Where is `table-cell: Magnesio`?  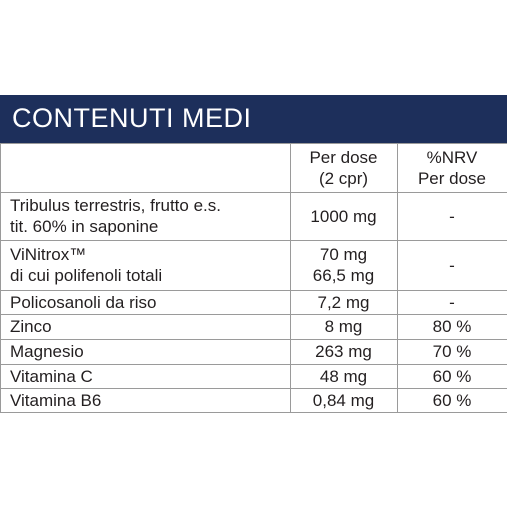 table-cell: Magnesio is located at coordinates (145, 351).